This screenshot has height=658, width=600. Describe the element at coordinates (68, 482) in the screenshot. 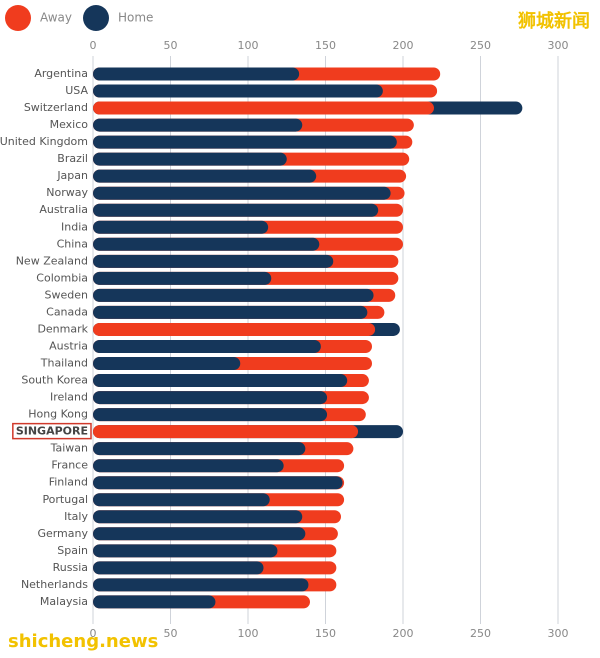

I see `y-tick-label: Finland` at that location.